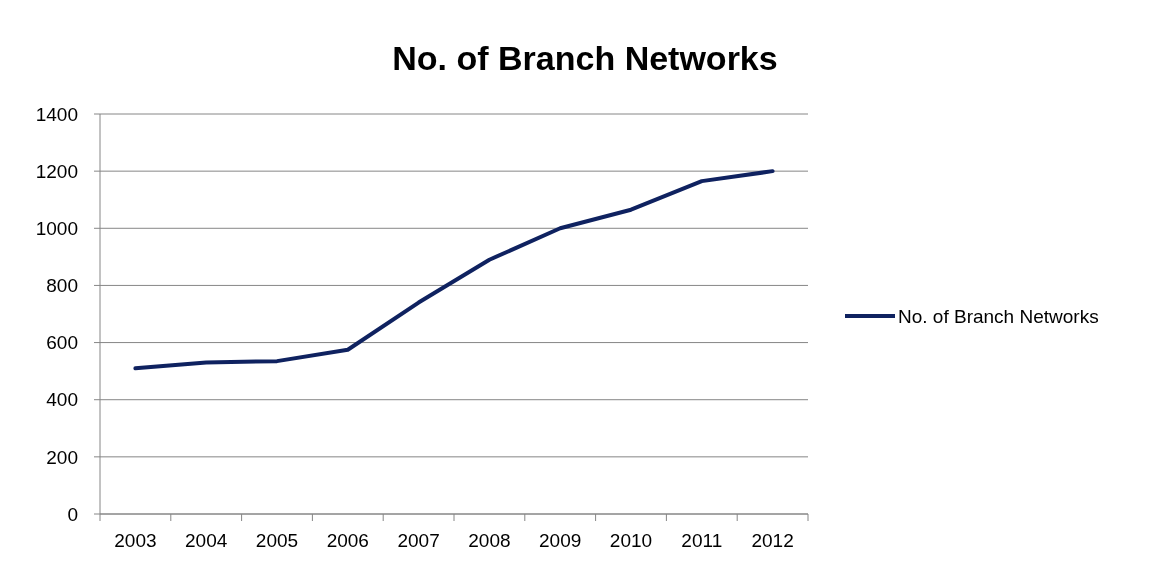 Image resolution: width=1155 pixels, height=571 pixels. Describe the element at coordinates (418, 540) in the screenshot. I see `x-tick-label: 2007` at that location.